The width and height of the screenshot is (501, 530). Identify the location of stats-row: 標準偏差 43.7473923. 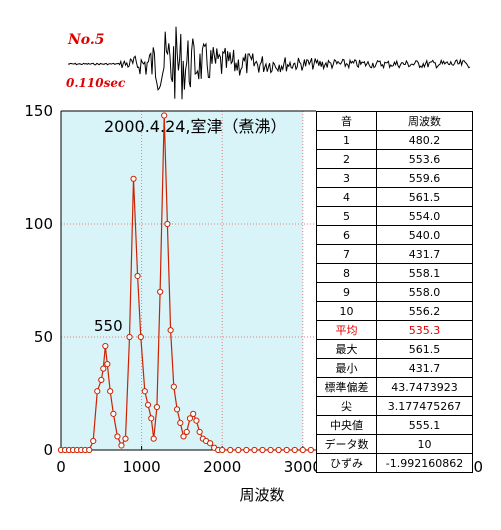
(394, 387).